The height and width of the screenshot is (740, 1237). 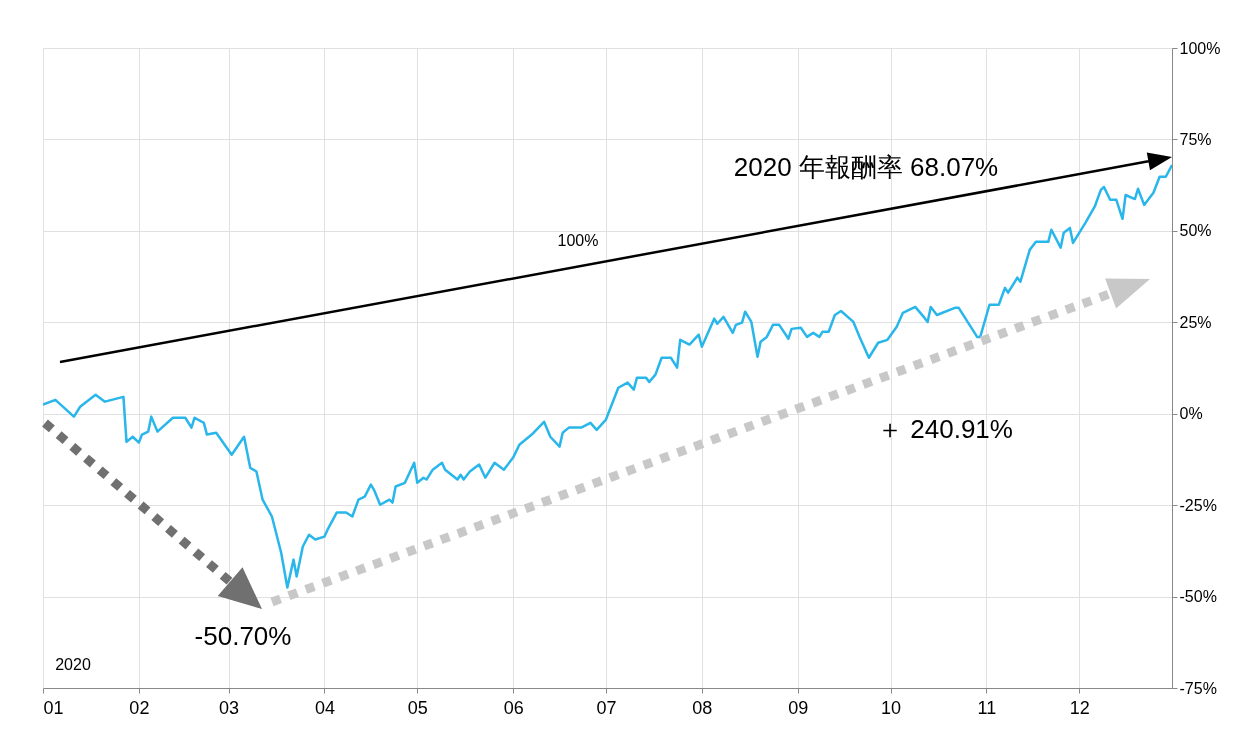 I want to click on annotation: 100%, so click(x=578, y=240).